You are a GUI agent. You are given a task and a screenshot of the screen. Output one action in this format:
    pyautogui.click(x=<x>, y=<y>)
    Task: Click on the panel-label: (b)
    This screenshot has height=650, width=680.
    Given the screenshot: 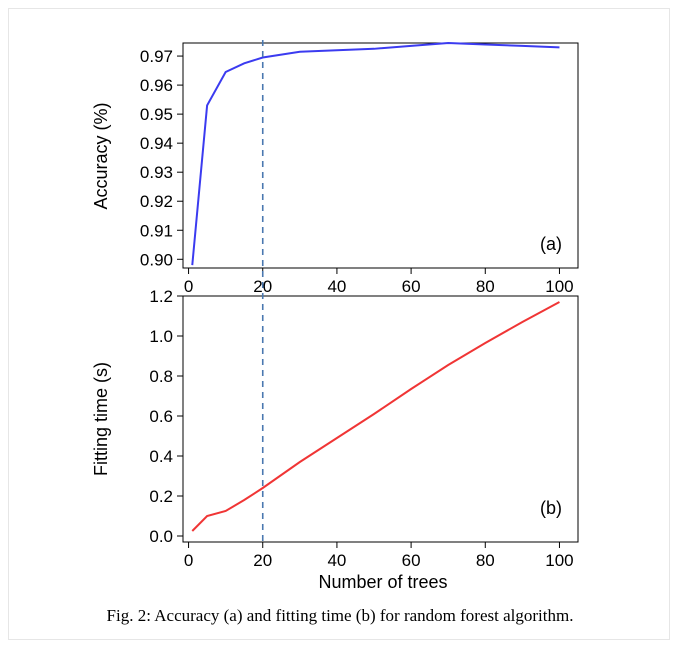 What is the action you would take?
    pyautogui.click(x=551, y=508)
    